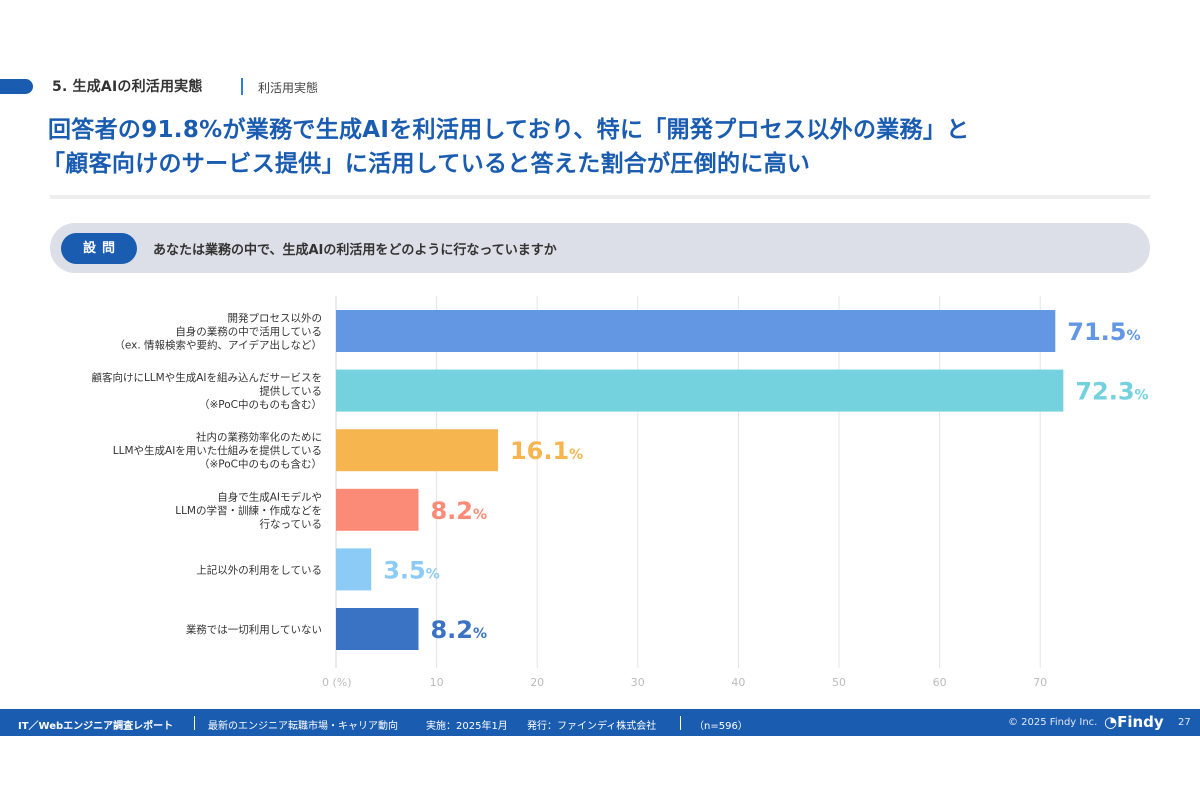  What do you see at coordinates (539, 451) in the screenshot?
I see `value-number: 16.1` at bounding box center [539, 451].